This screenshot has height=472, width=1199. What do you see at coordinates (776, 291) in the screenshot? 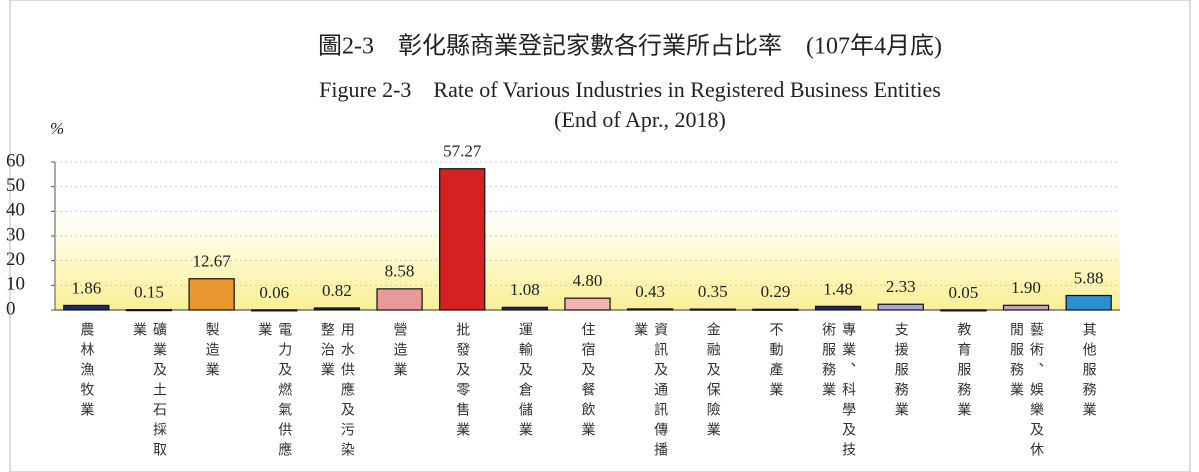
I see `data-label: 0.29` at bounding box center [776, 291].